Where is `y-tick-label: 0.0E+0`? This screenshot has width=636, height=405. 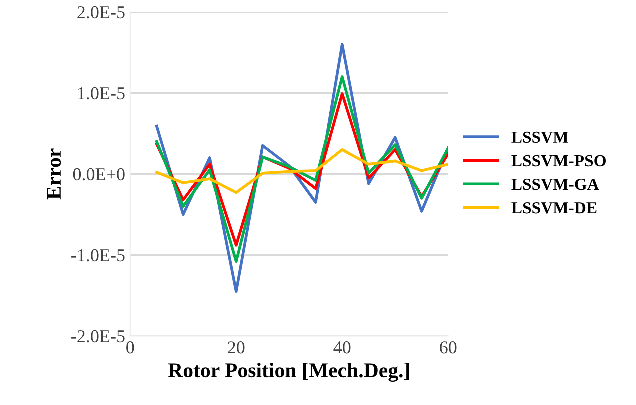
y-tick-label: 0.0E+0 is located at coordinates (99, 174).